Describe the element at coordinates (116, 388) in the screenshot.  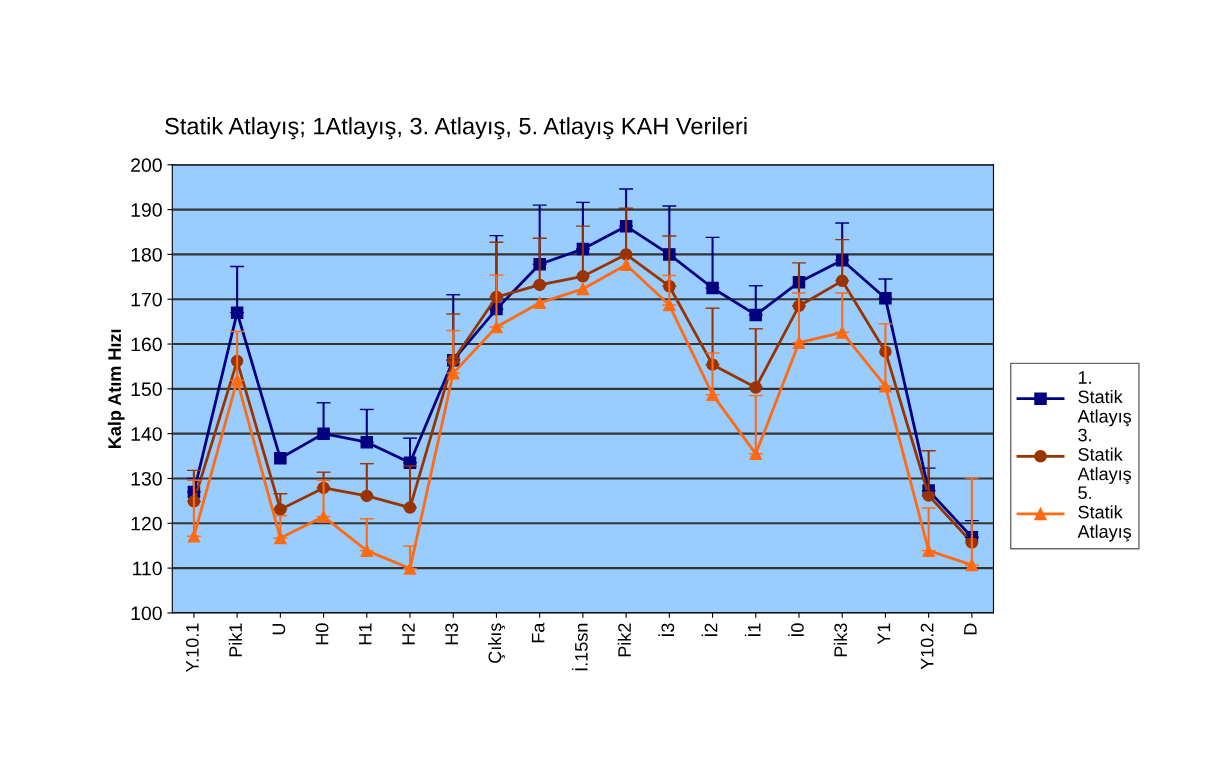
I see `y-axis-title: Kalp Atım Hızı` at that location.